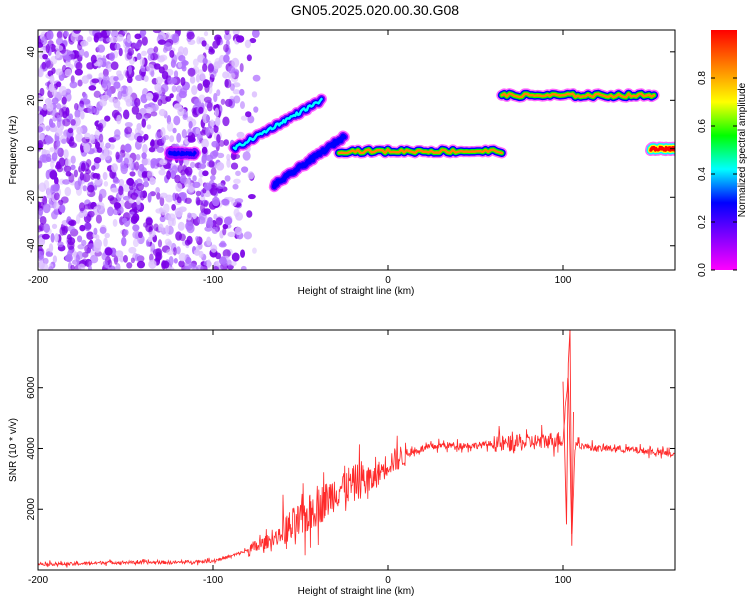 Image resolution: width=750 pixels, height=600 pixels. Describe the element at coordinates (702, 126) in the screenshot. I see `colorbar-tick-label: 0.6` at that location.